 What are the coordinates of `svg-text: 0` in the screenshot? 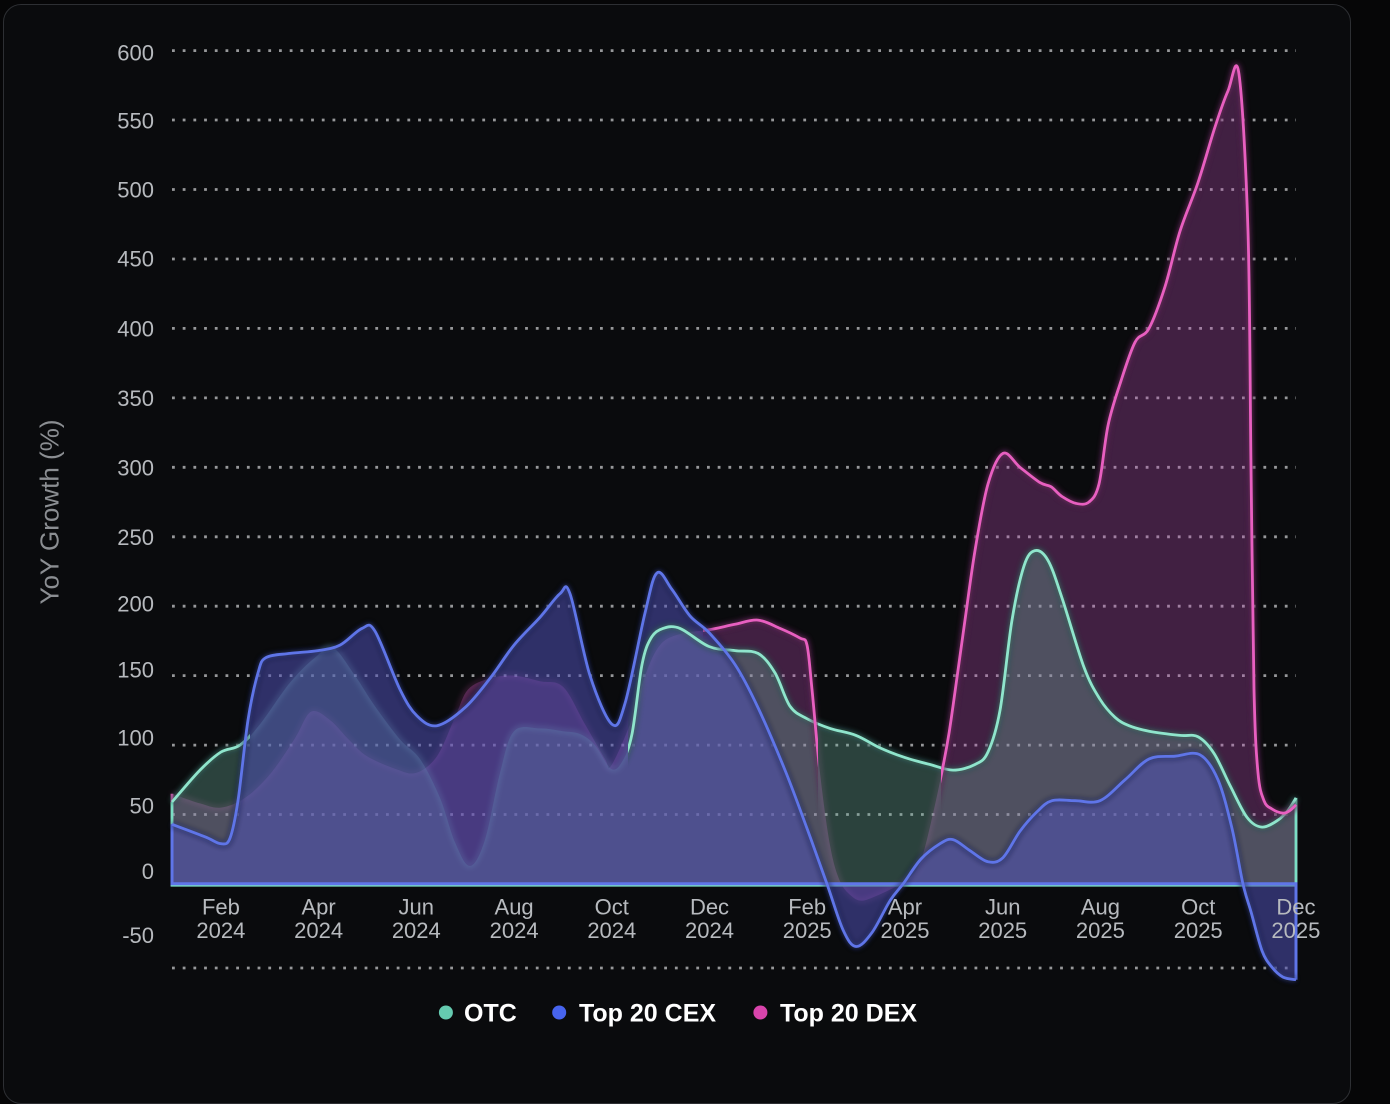 It's located at (148, 871).